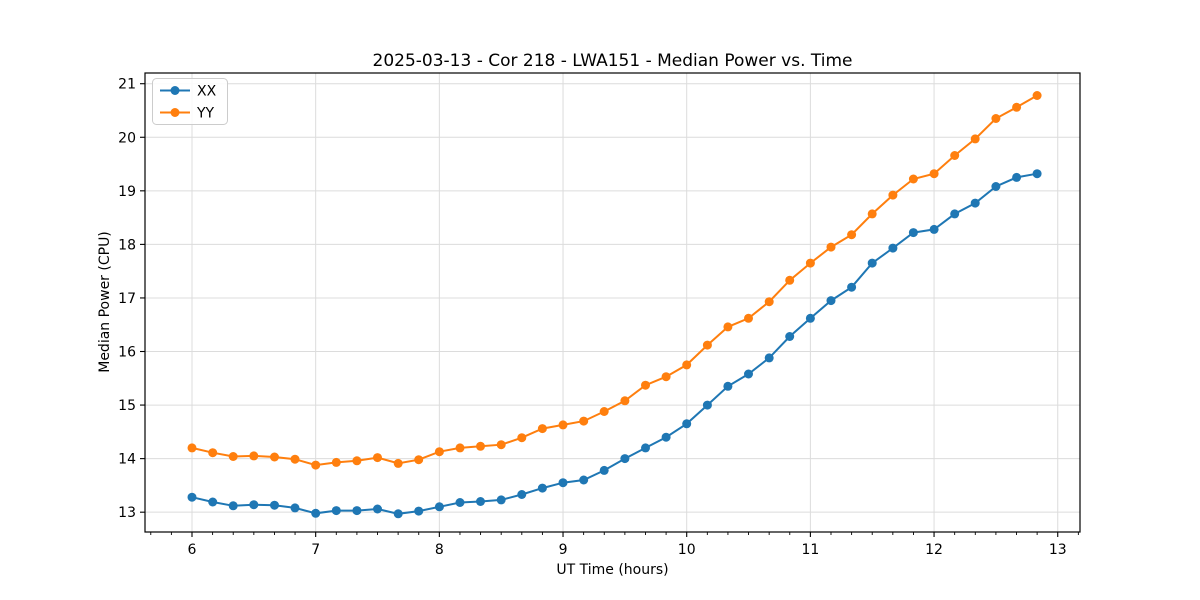  What do you see at coordinates (127, 353) in the screenshot?
I see `y-tick-label: 16` at bounding box center [127, 353].